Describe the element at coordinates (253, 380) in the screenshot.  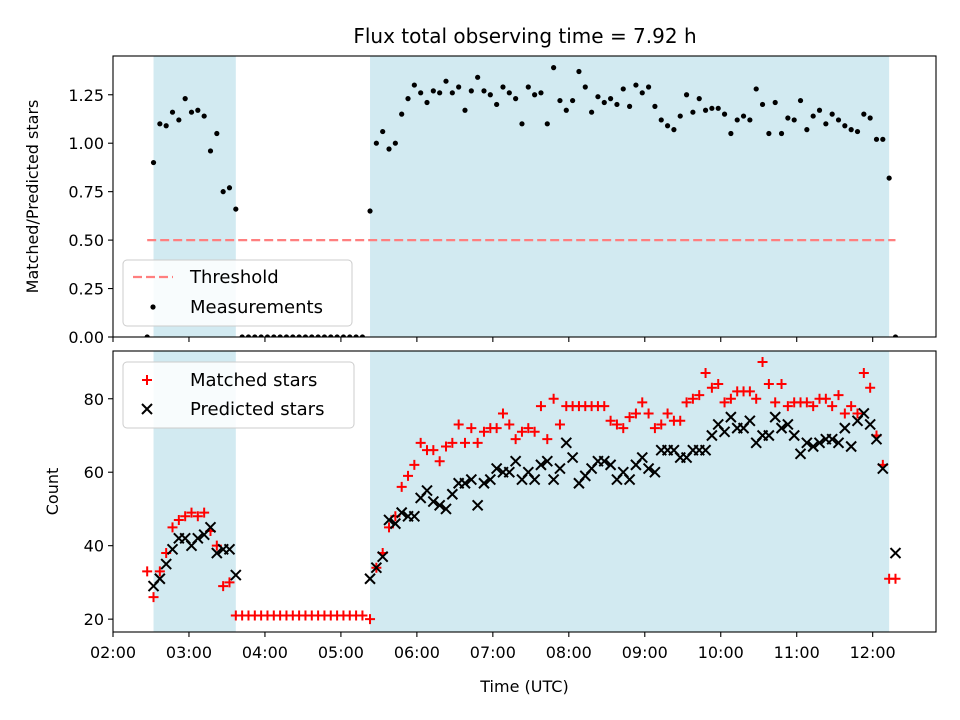
I see `legend-matched-label: Matched stars` at that location.